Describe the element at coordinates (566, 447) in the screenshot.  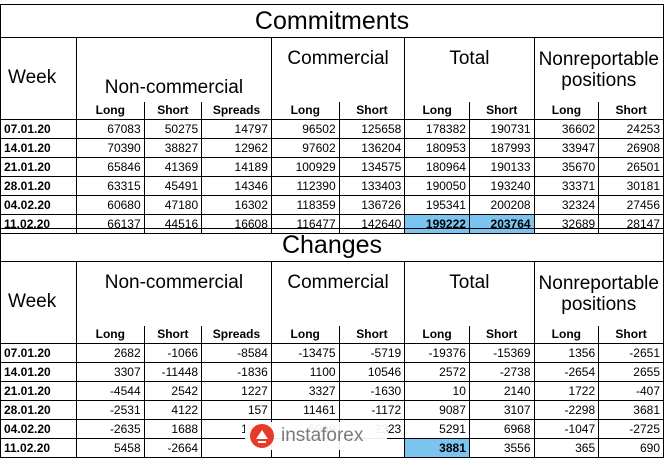
I see `value-cell: 365` at that location.